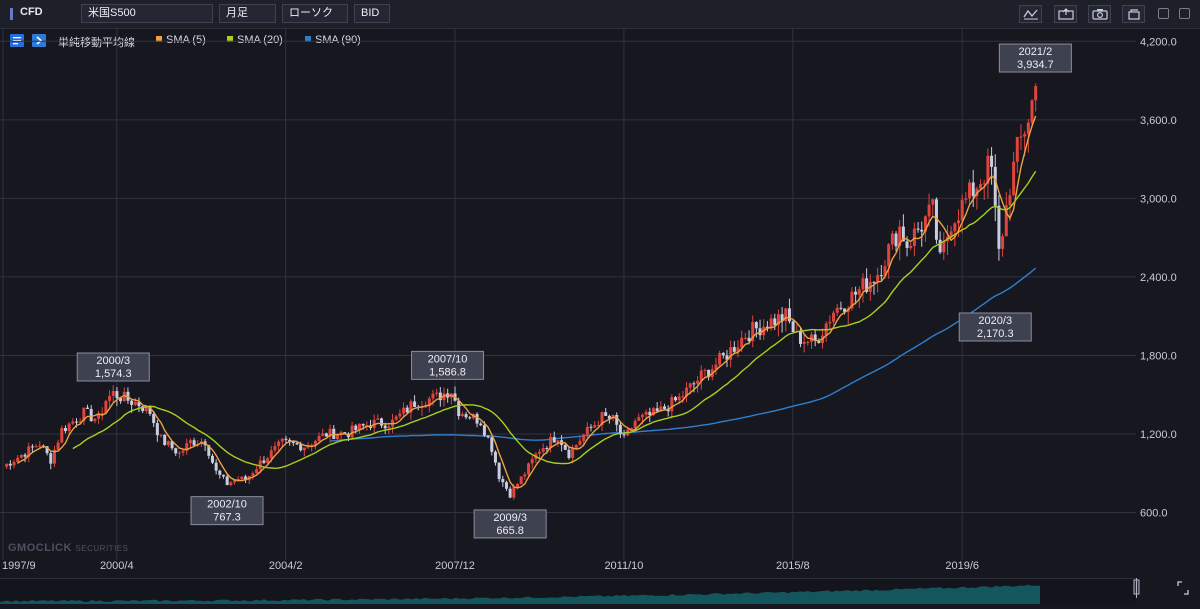 This screenshot has width=1200, height=609. I want to click on legend-expand-icon, so click(39, 40).